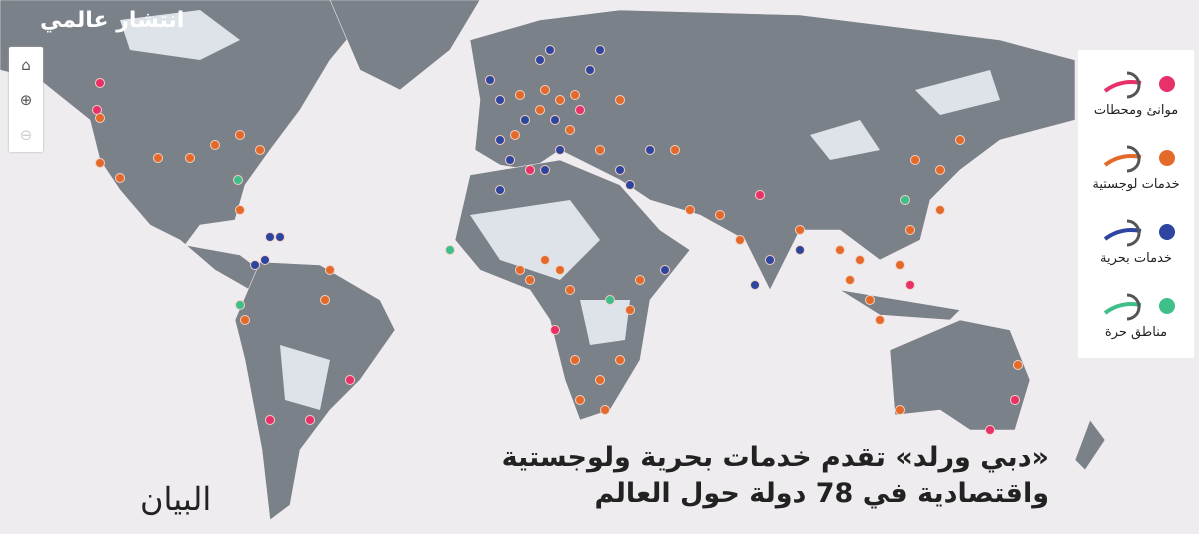  I want to click on zoom-out-icon: ⊖, so click(26, 134).